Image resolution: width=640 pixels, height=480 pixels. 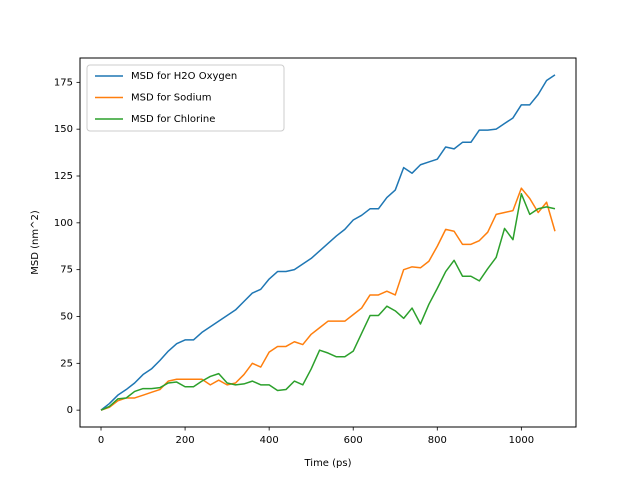 I want to click on y-tick-label: 50, so click(x=66, y=316).